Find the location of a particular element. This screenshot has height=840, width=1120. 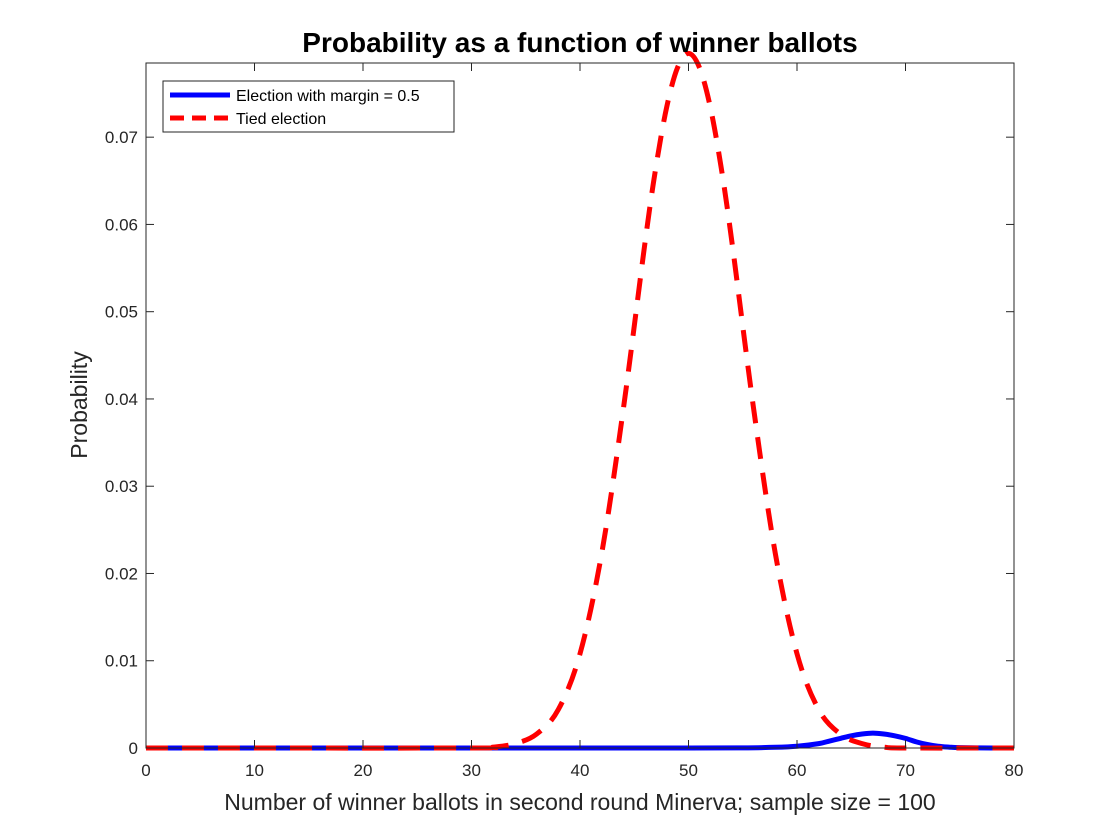

legend-label-tied: Tied election is located at coordinates (281, 119).